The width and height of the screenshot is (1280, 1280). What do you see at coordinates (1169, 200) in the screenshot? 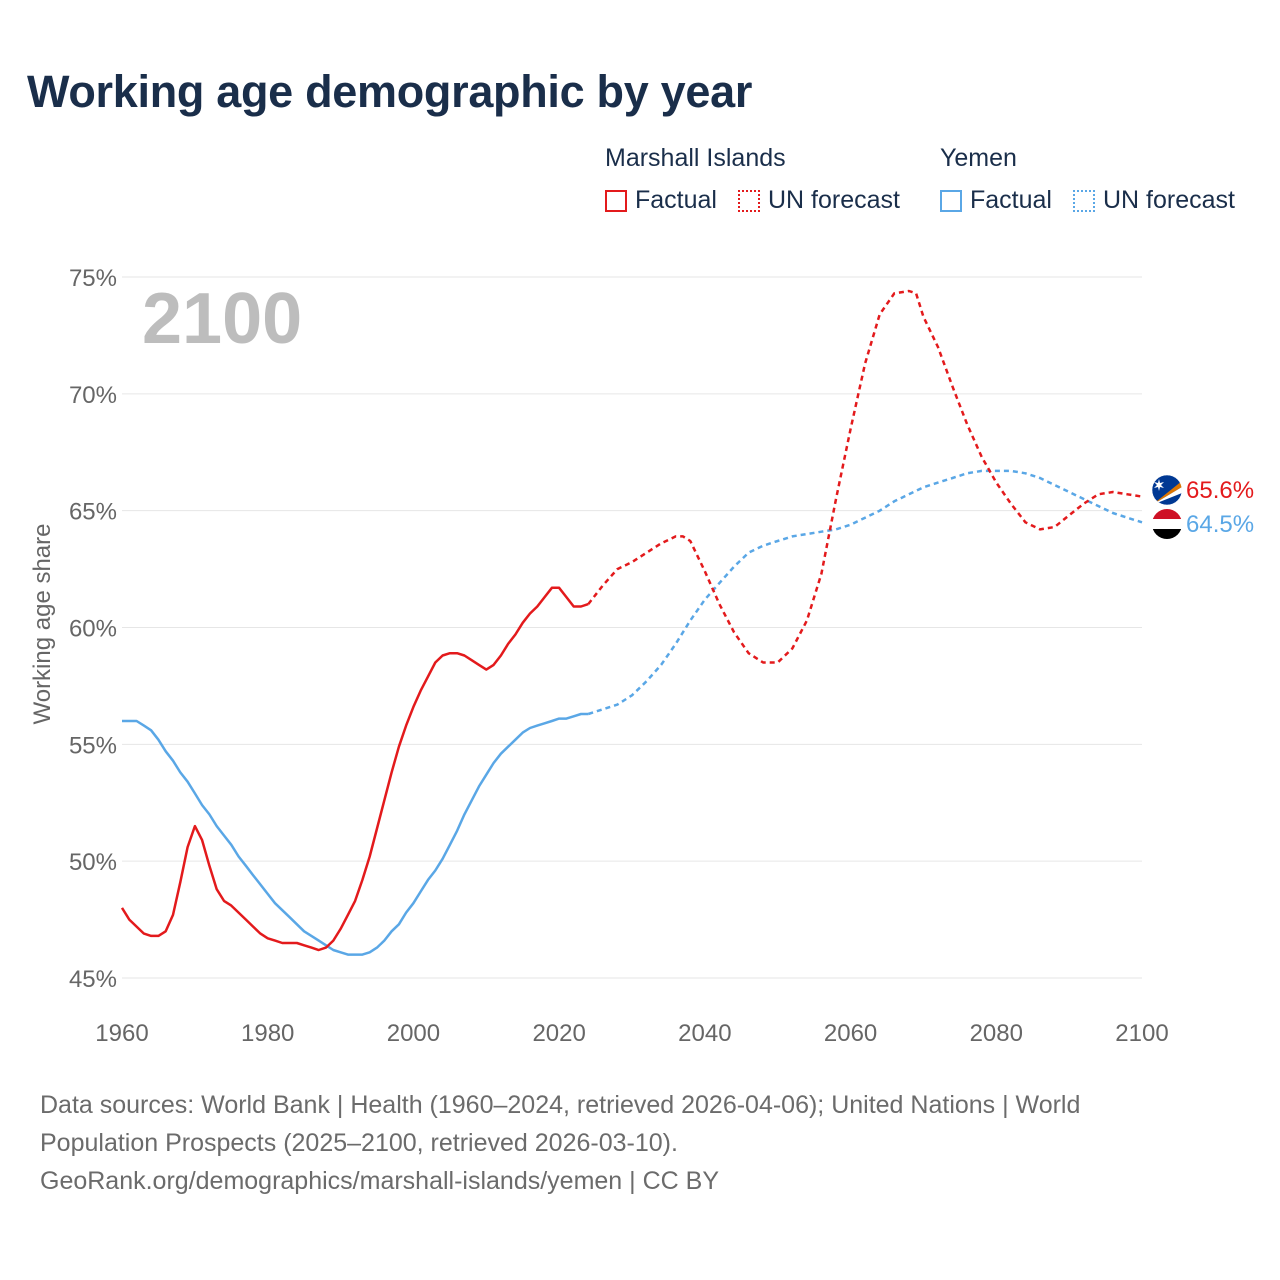
I see `legend-label-yemen-forecast: UN forecast` at bounding box center [1169, 200].